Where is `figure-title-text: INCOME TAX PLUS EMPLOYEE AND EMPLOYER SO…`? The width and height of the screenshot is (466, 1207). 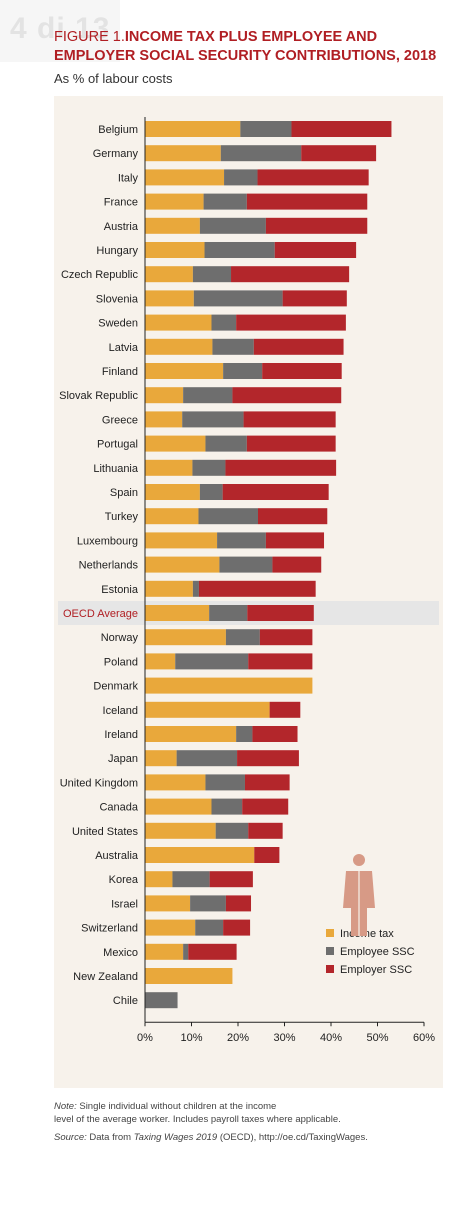
figure-title-text: INCOME TAX PLUS EMPLOYEE AND EMPLOYER SO… is located at coordinates (245, 46).